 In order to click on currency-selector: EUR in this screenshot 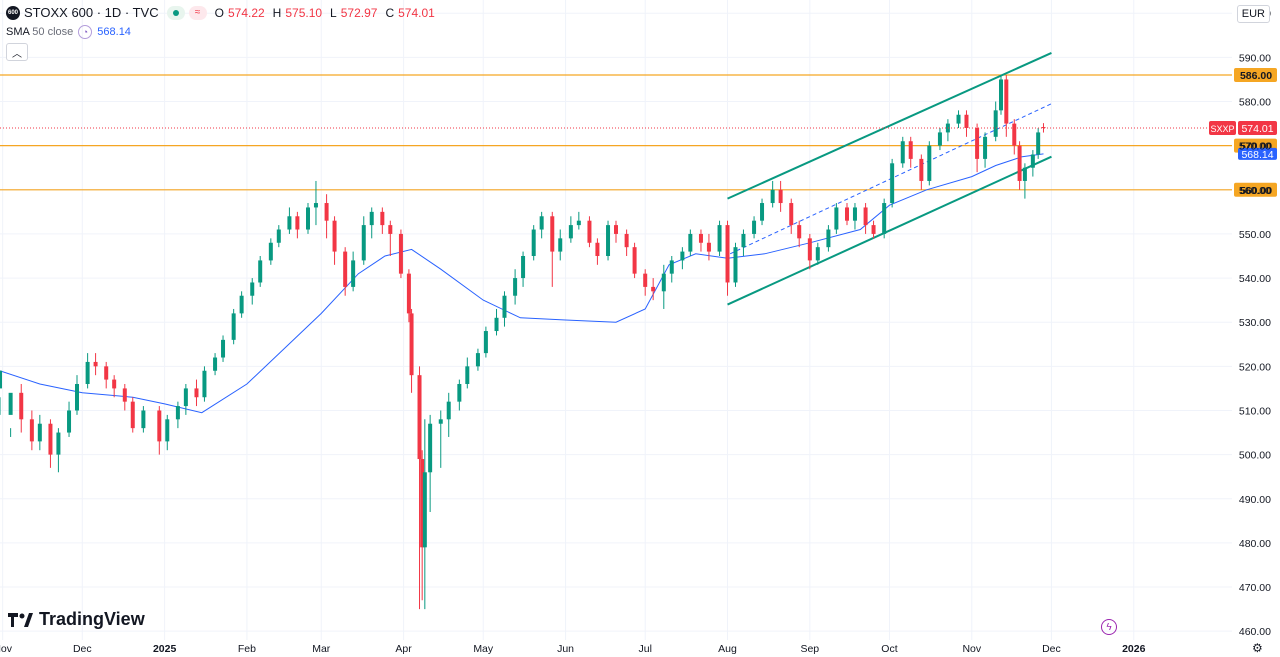, I will do `click(1253, 14)`.